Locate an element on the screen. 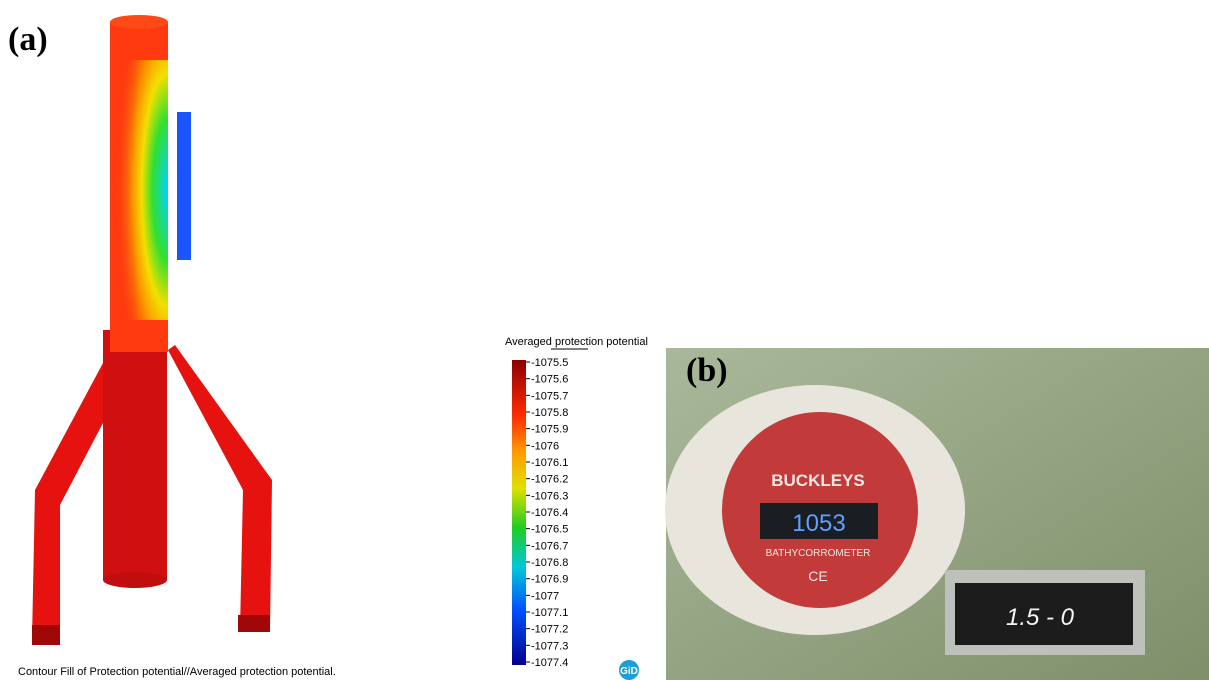  colorbar-tick-label: -1077.3 is located at coordinates (549, 646).